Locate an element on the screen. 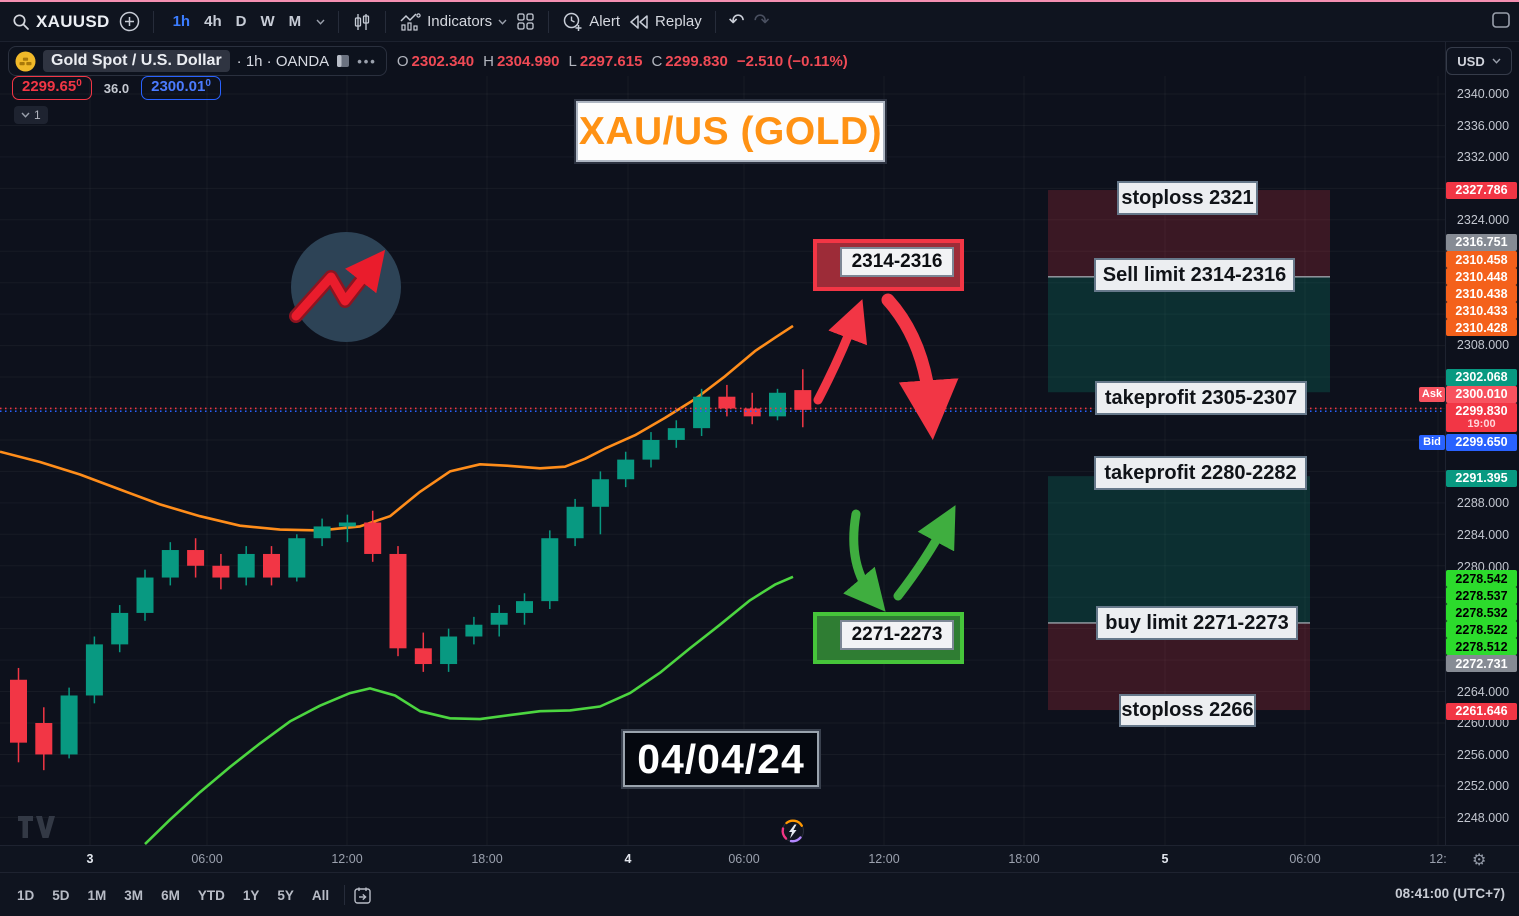 The width and height of the screenshot is (1519, 916). price-badge-bgreen: 2278.522 is located at coordinates (1481, 629).